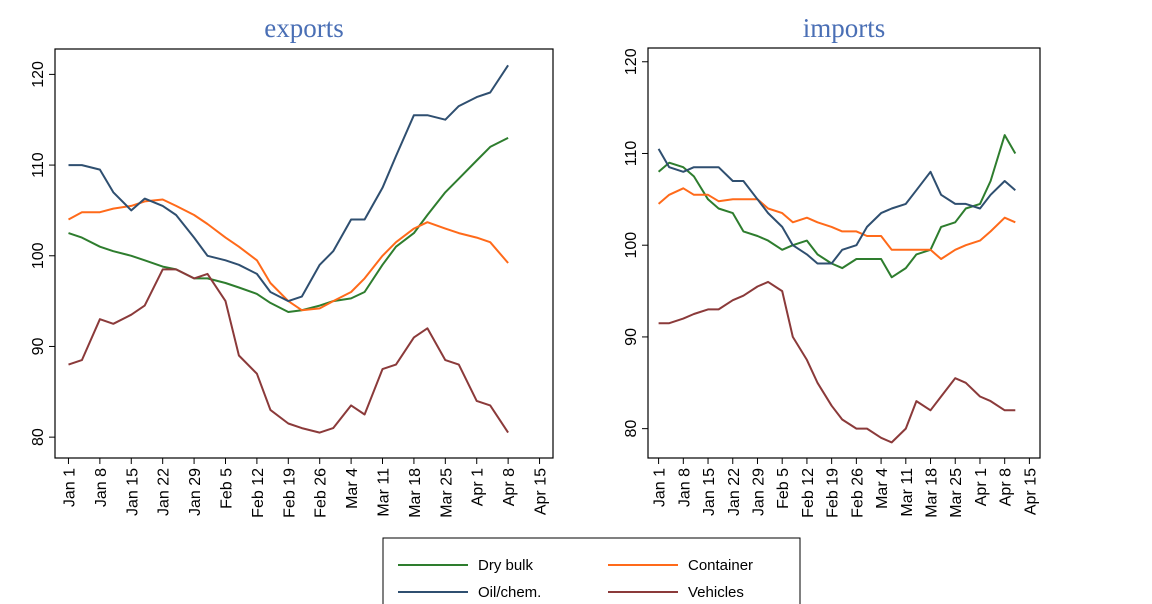  I want to click on legend-label: Container, so click(720, 565).